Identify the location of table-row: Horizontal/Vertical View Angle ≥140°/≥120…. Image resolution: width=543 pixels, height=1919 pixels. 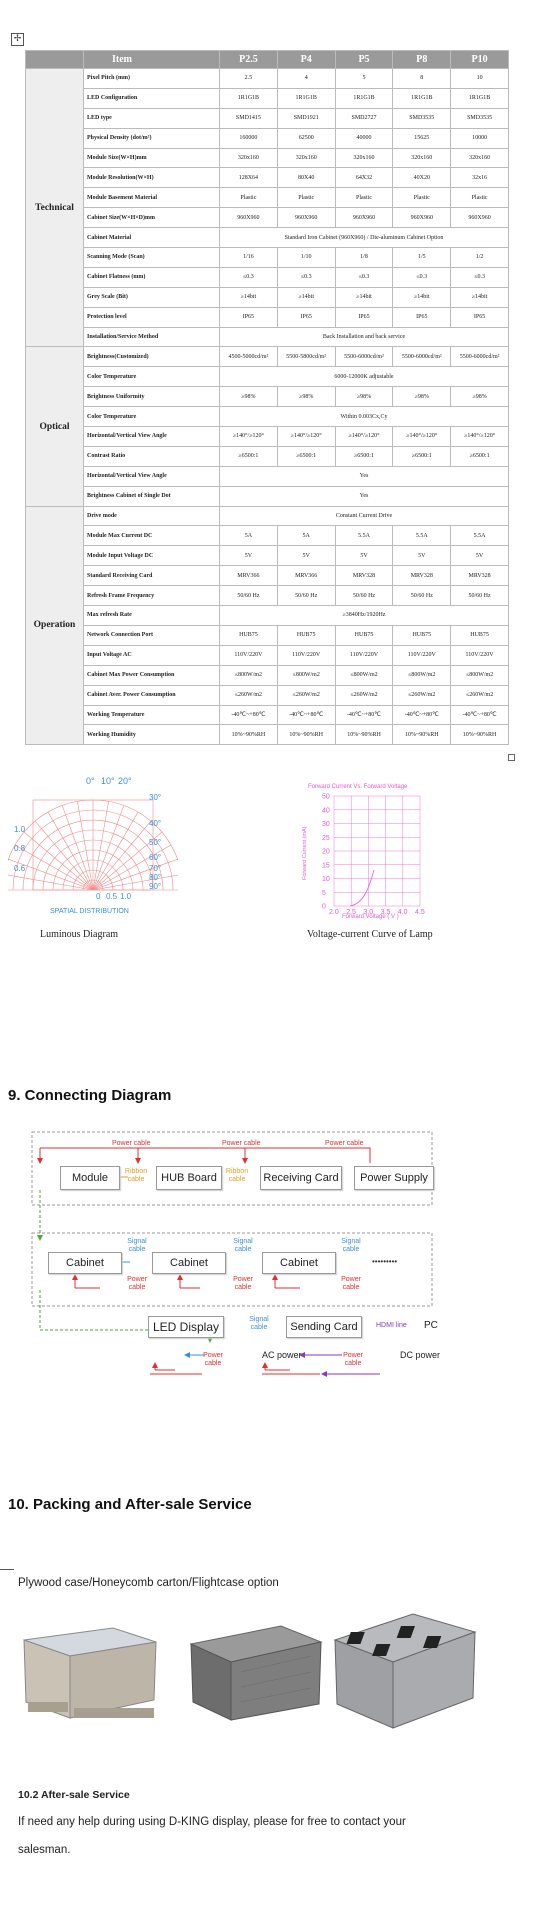
(267, 436).